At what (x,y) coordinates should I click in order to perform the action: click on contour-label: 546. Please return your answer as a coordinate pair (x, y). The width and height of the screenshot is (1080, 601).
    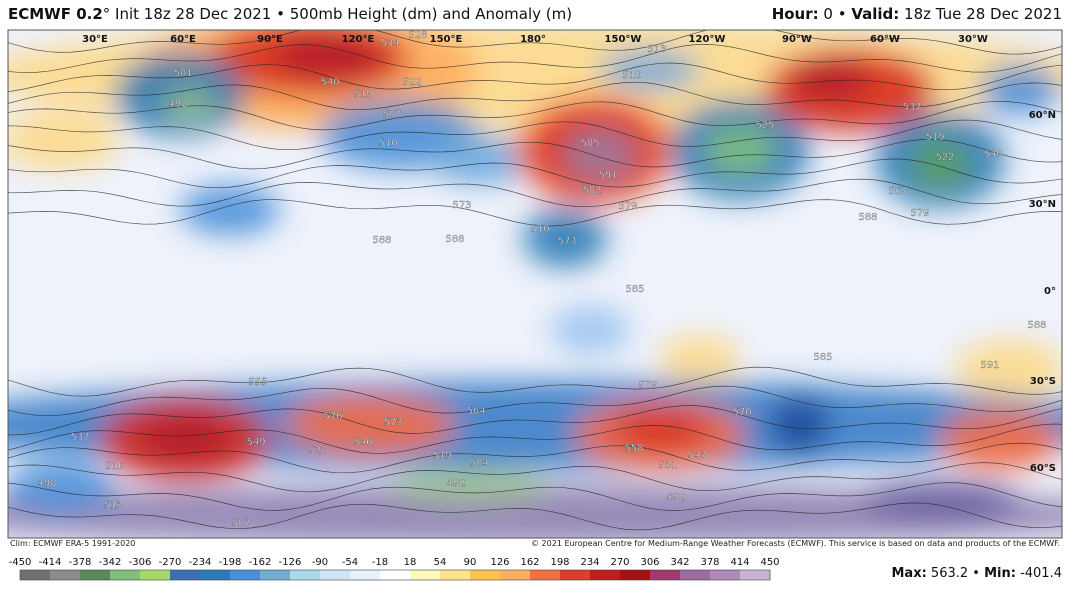
    Looking at the image, I should click on (362, 442).